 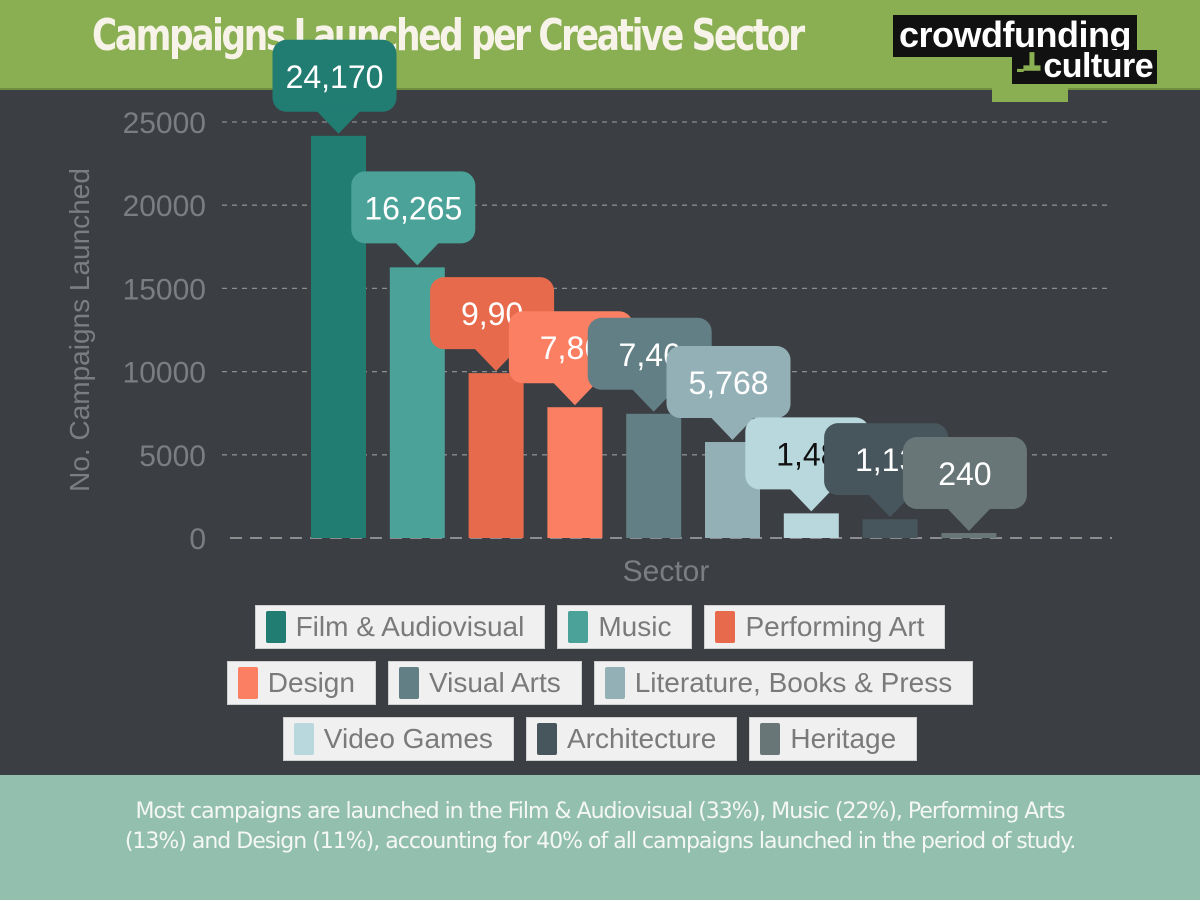 I want to click on y-tick-label: 20000, so click(x=164, y=206).